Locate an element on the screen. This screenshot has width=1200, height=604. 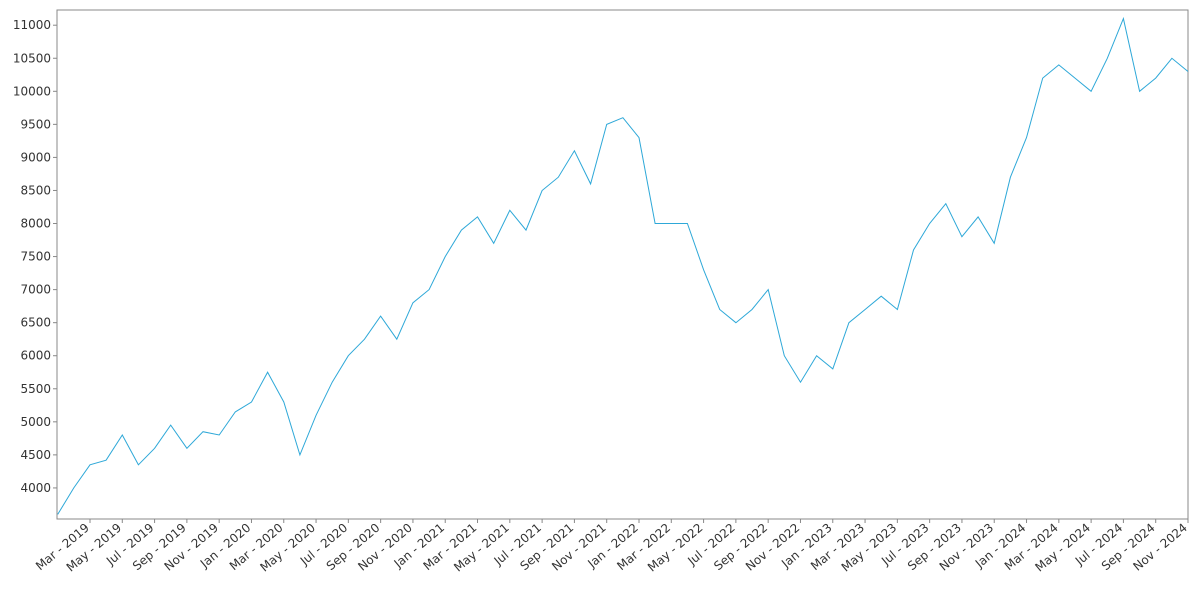
y-tick-label: 6000 is located at coordinates (35, 356).